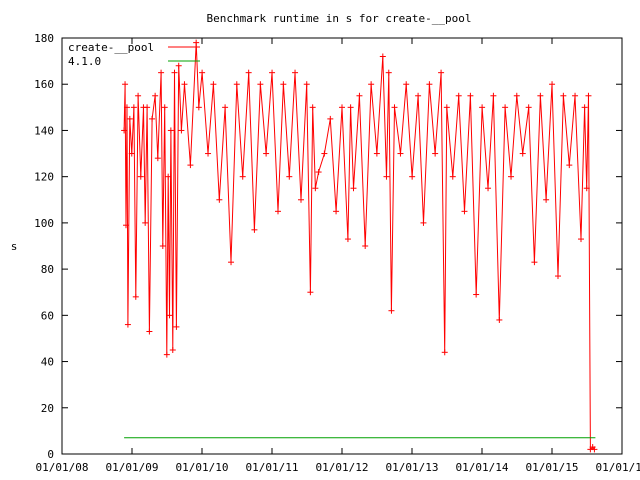 This screenshot has width=640, height=480. Describe the element at coordinates (44, 38) in the screenshot. I see `y-tick-label: 180` at that location.